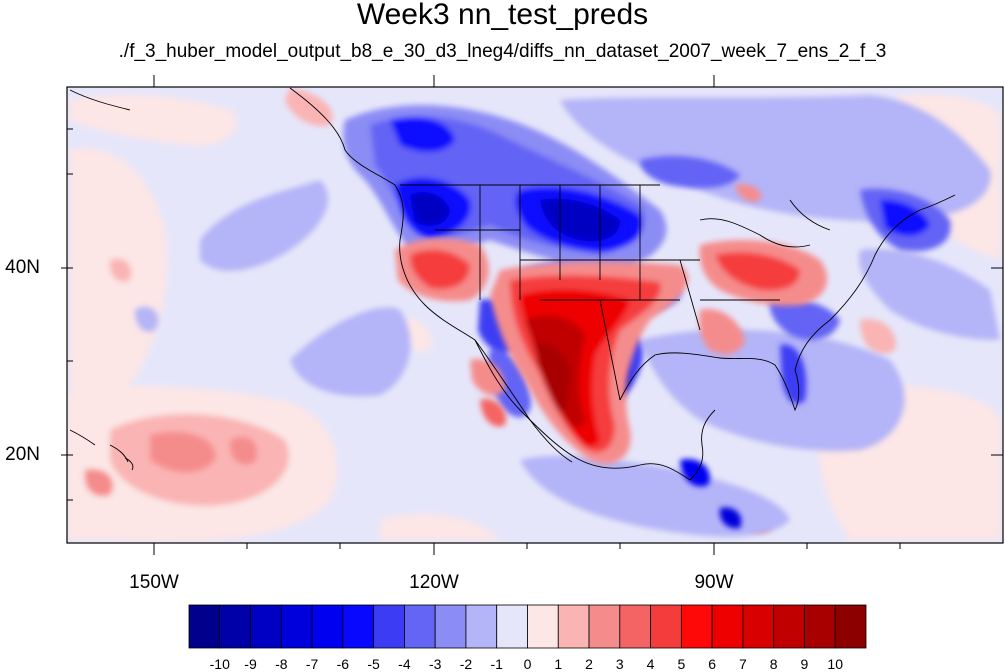 This screenshot has width=1005, height=672. What do you see at coordinates (22, 267) in the screenshot?
I see `lat-label-40n: 40N` at bounding box center [22, 267].